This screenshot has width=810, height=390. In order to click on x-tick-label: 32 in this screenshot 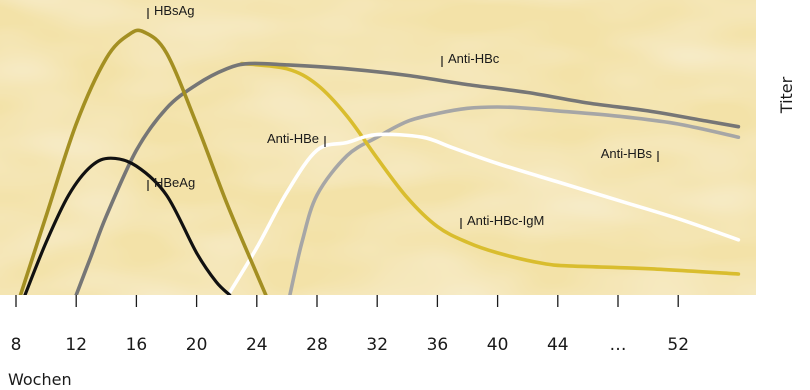, I will do `click(377, 345)`.